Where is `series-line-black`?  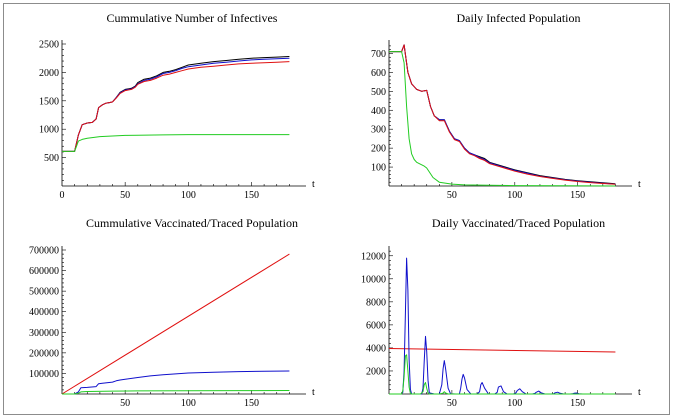 series-line-black is located at coordinates (502, 114).